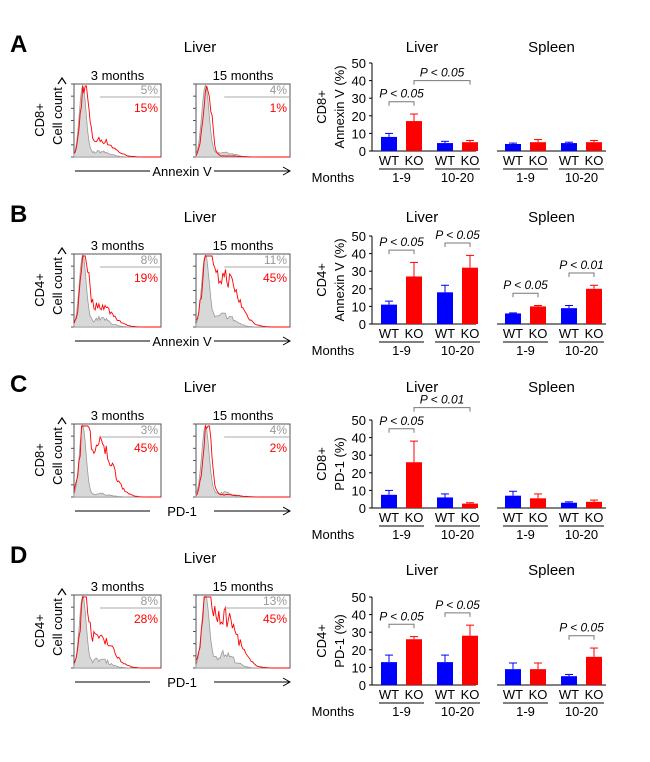  What do you see at coordinates (339, 640) in the screenshot?
I see `y-axis-label: PD-1 (%)` at bounding box center [339, 640].